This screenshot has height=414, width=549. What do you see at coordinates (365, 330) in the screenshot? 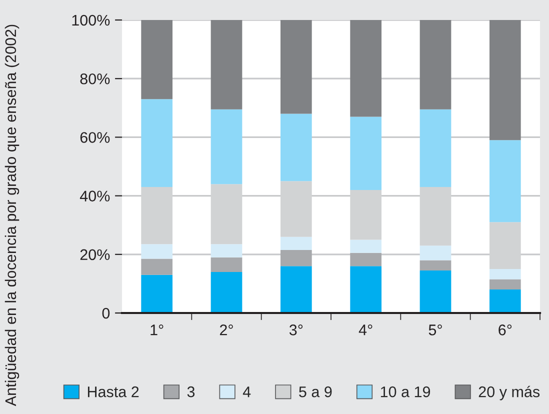
I see `x-tick-label: 4°` at bounding box center [365, 330].